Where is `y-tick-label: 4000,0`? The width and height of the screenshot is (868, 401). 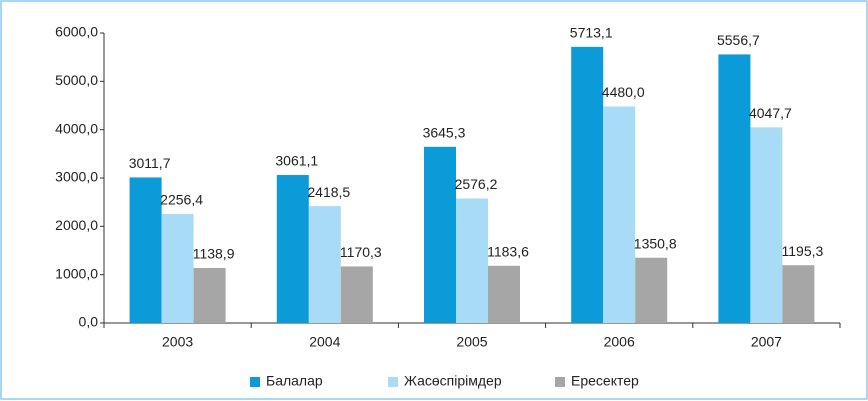 y-tick-label: 4000,0 is located at coordinates (76, 128).